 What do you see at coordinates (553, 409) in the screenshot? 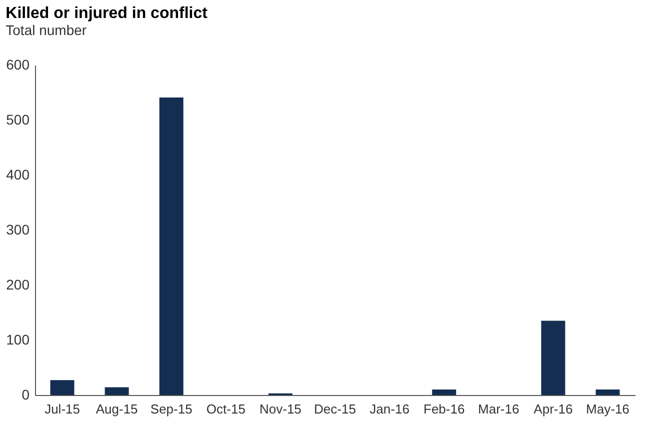
I see `x-tick-label: Apr-16` at bounding box center [553, 409].